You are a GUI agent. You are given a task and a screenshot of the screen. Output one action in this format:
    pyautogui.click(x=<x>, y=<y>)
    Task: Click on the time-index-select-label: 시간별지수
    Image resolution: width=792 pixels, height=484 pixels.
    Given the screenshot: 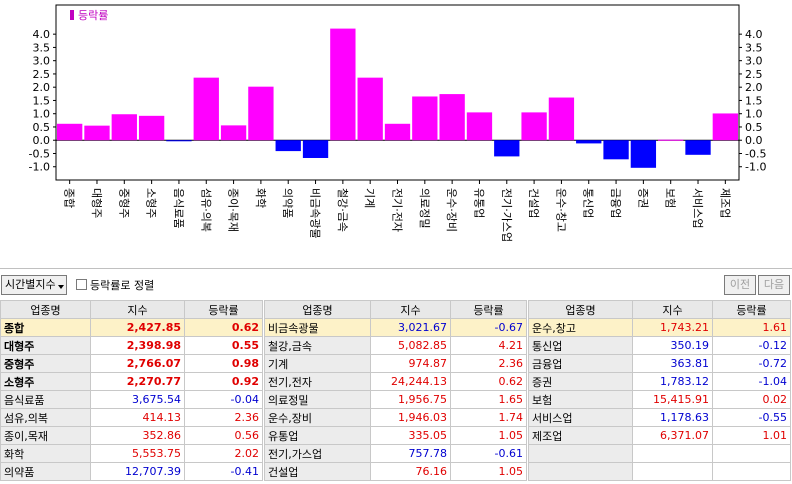 What is the action you would take?
    pyautogui.click(x=30, y=284)
    